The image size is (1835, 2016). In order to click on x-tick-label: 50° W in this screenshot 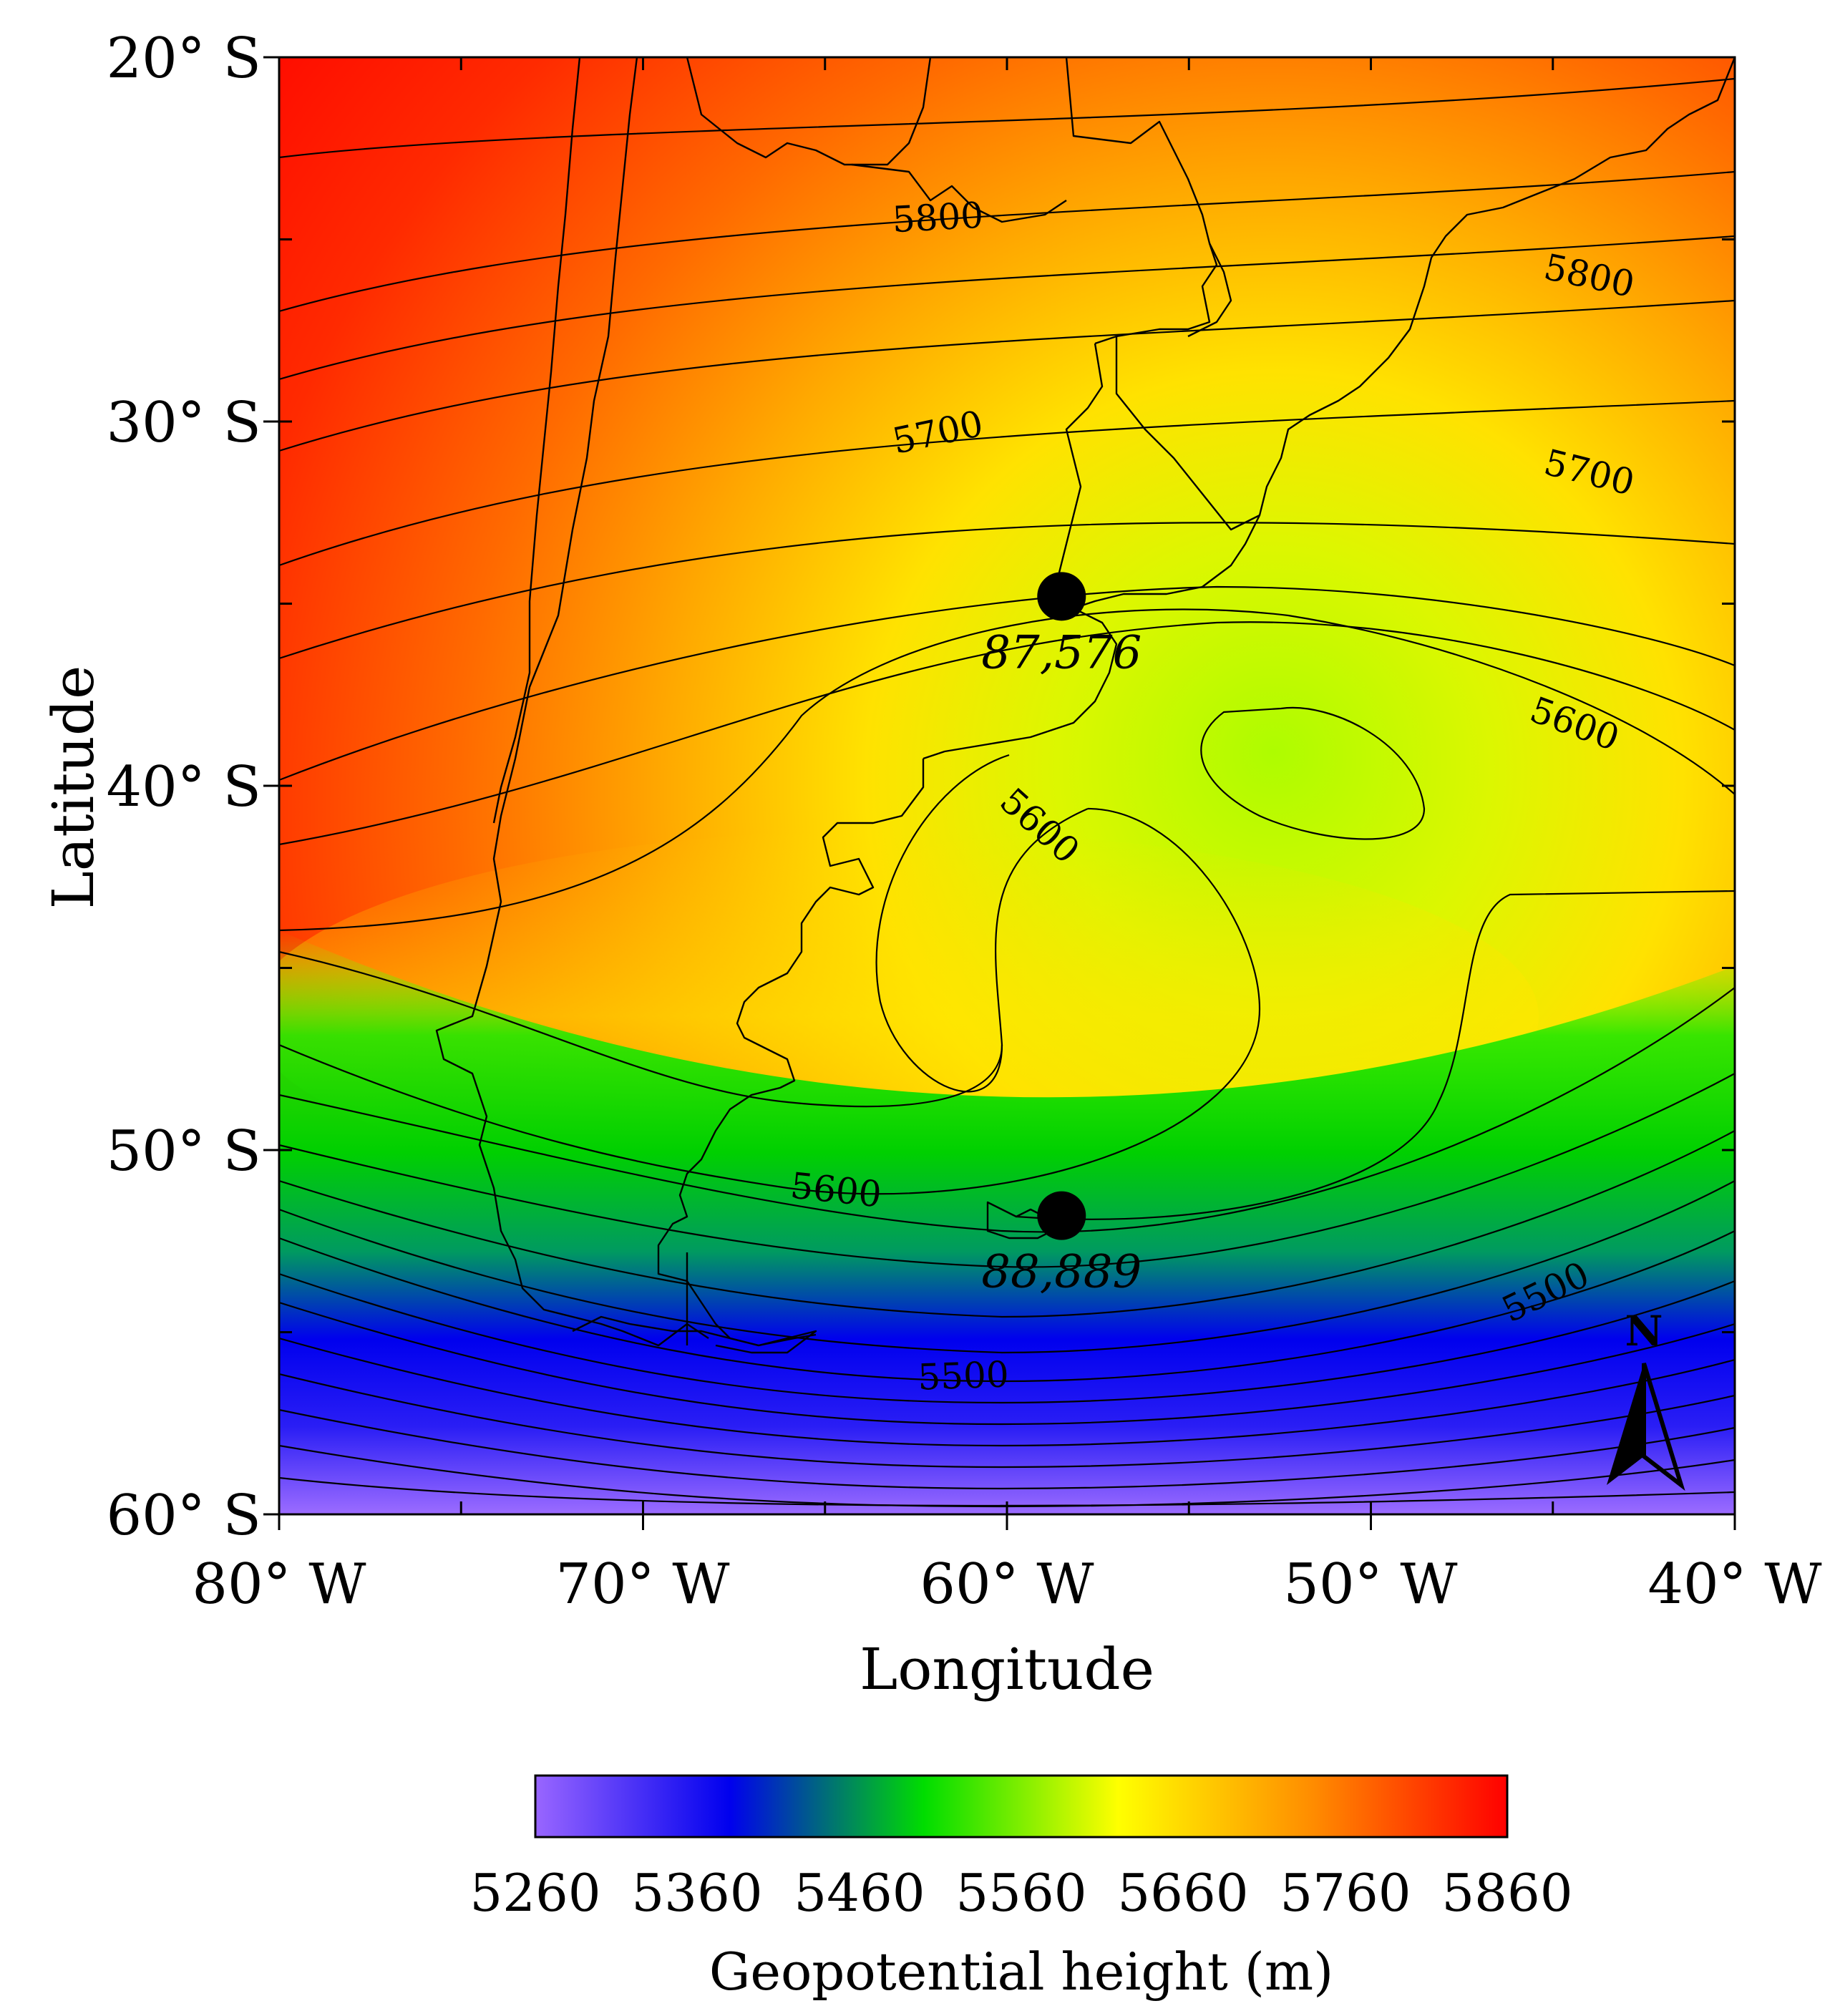, I will do `click(1370, 1584)`.